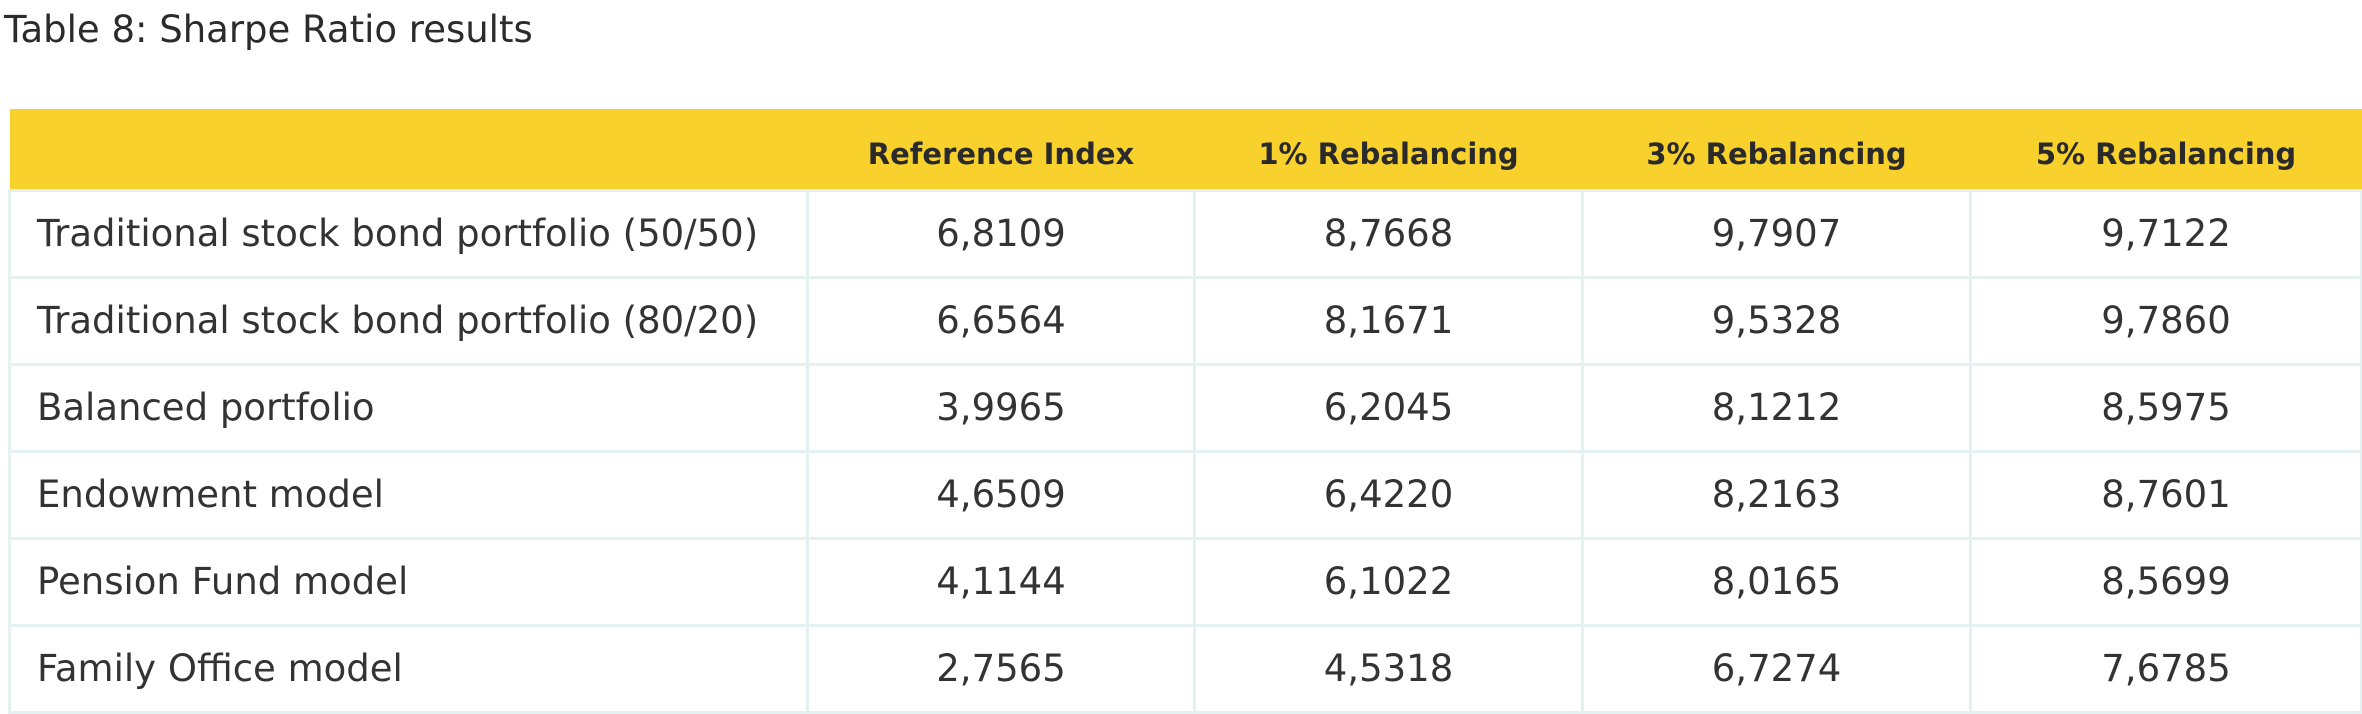  I want to click on table-cell: 8,1212, so click(1776, 407).